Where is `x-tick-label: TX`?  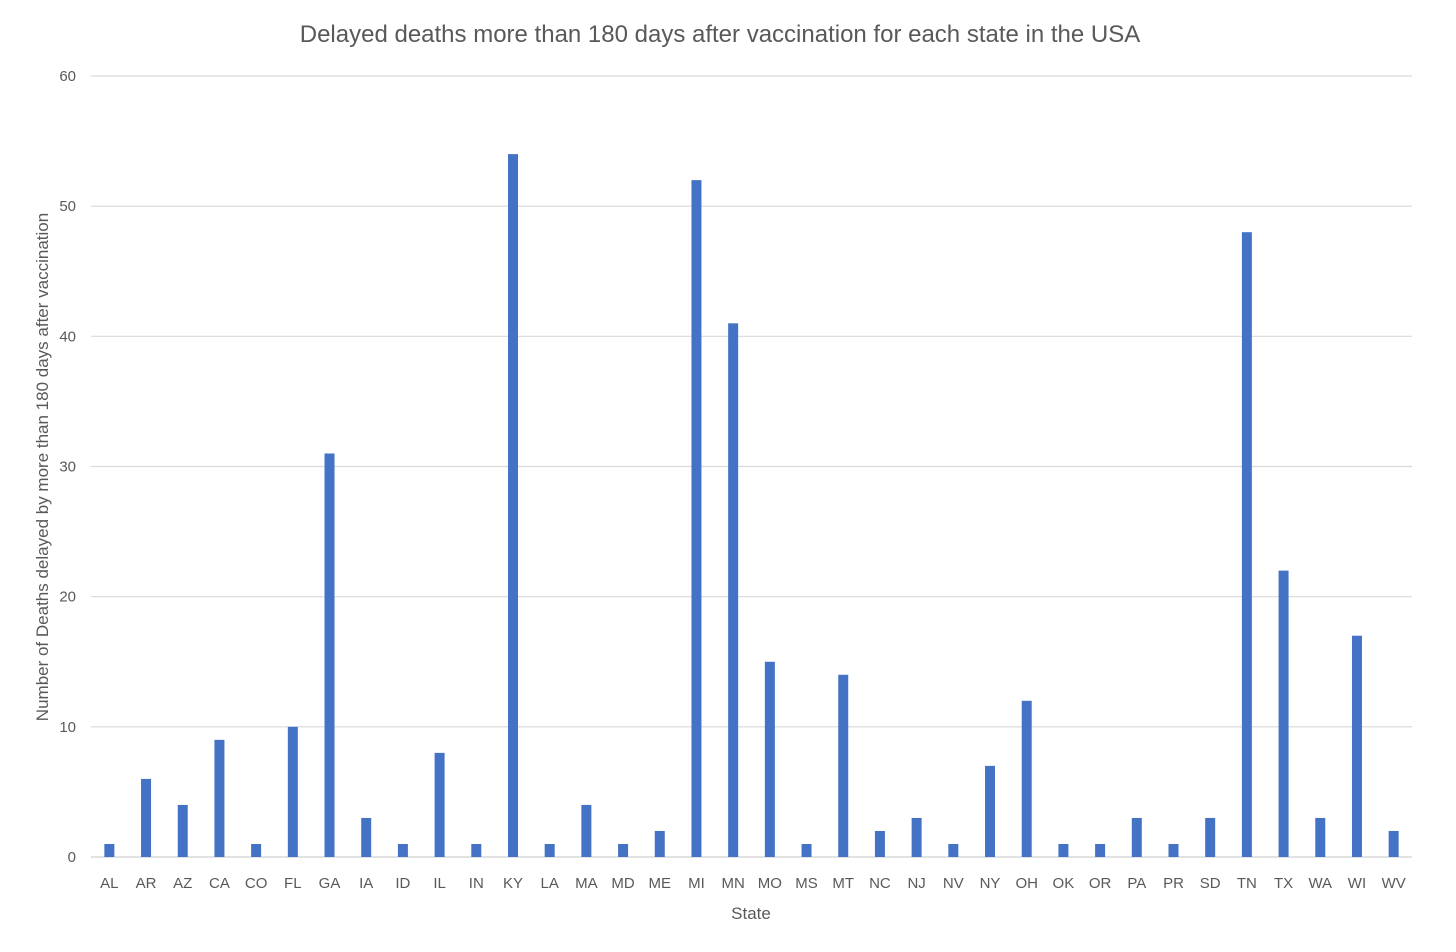
x-tick-label: TX is located at coordinates (1283, 883).